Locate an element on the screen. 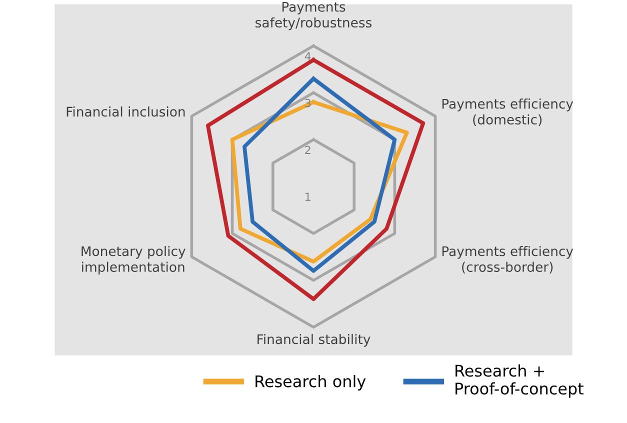 Image resolution: width=627 pixels, height=423 pixels. spoke-label: Monetary policy implementation is located at coordinates (134, 260).